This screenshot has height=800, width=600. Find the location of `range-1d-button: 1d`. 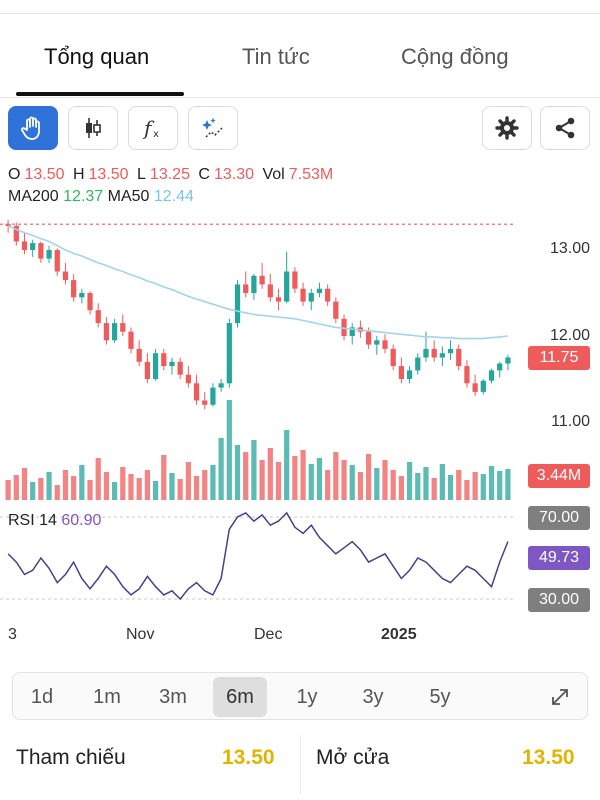

range-1d-button: 1d is located at coordinates (42, 697).